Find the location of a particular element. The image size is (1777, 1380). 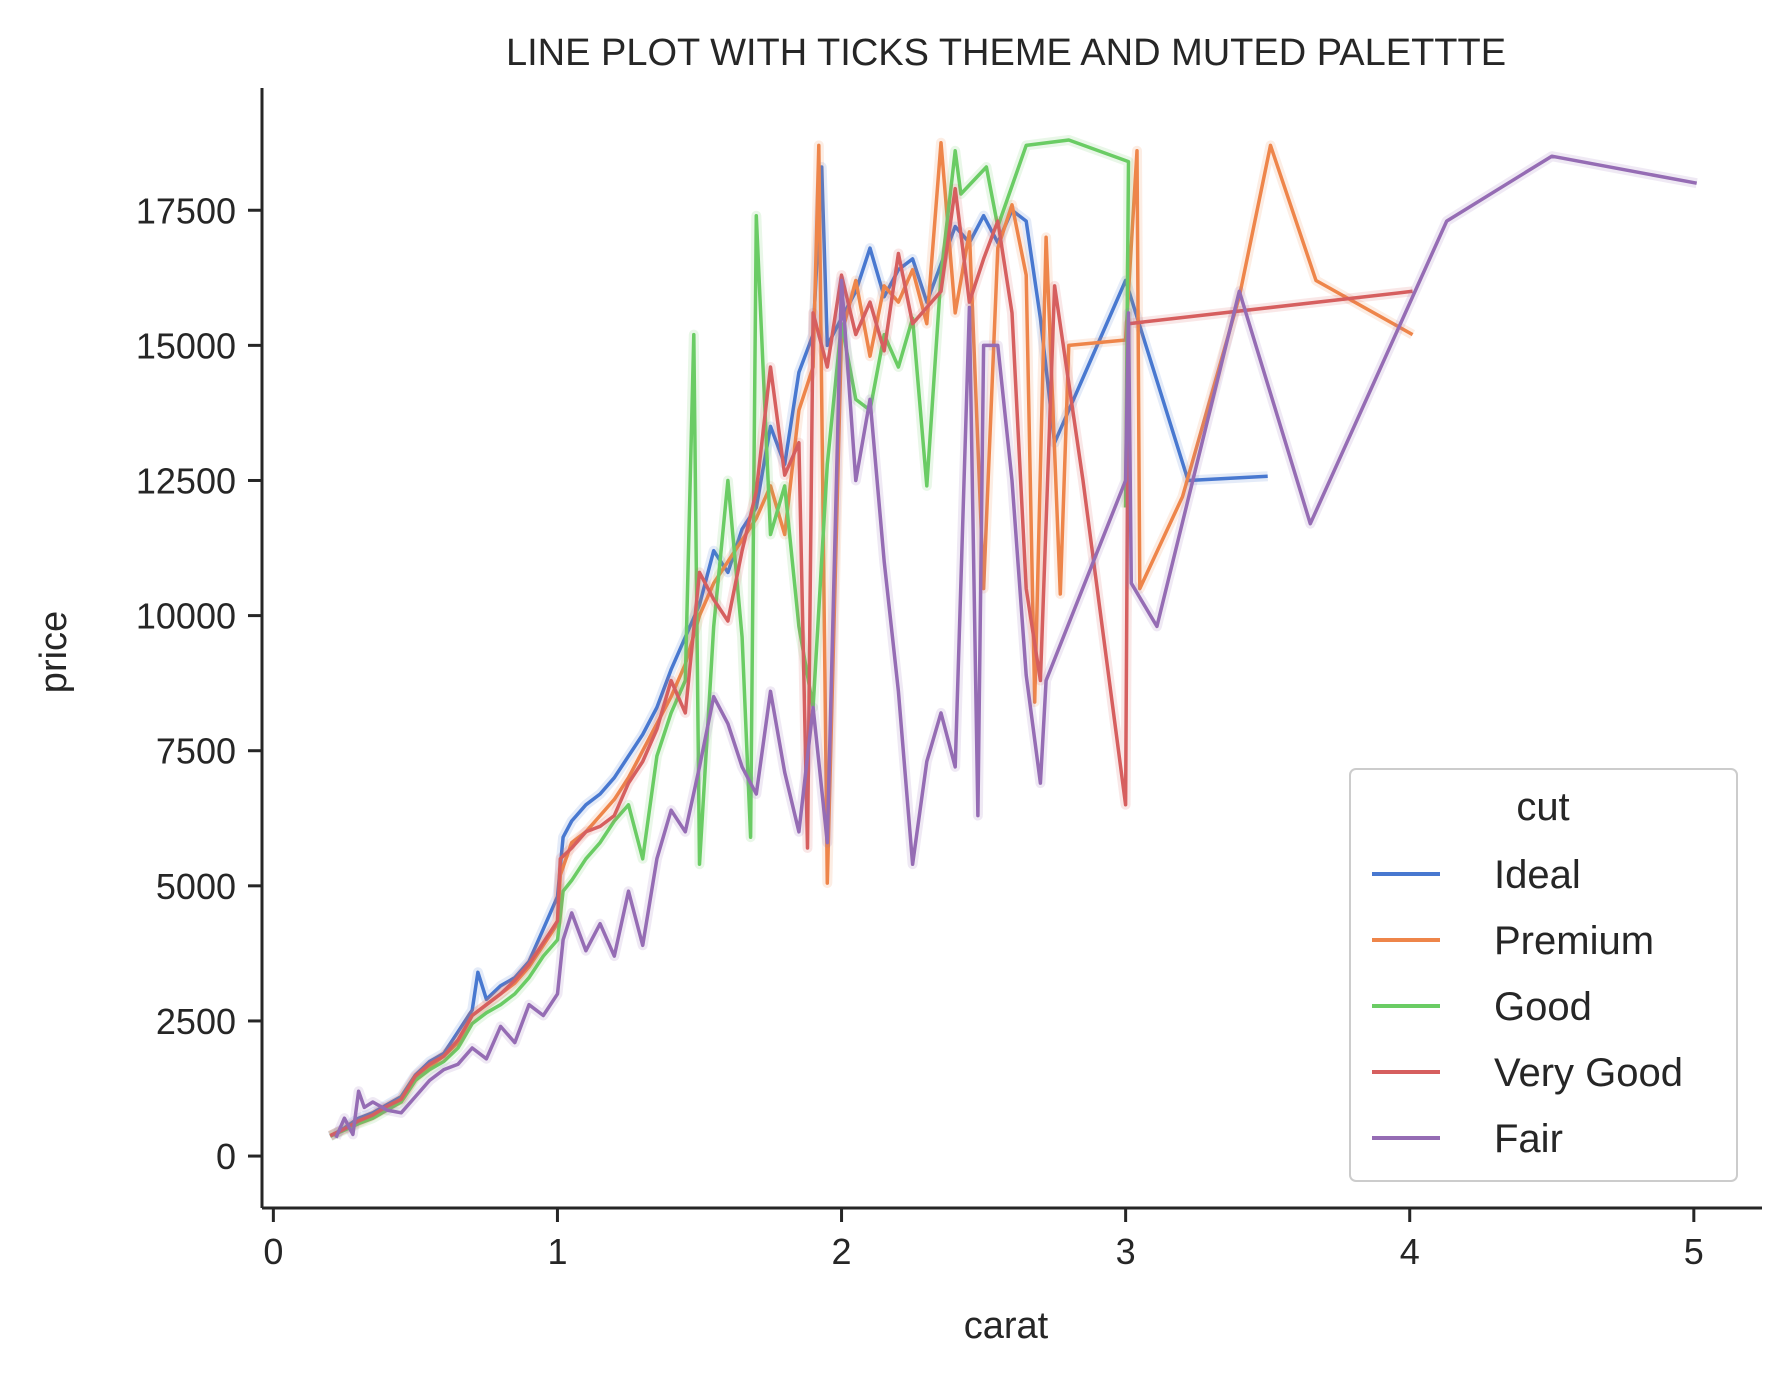

y-tick-label: 7500 is located at coordinates (196, 751).